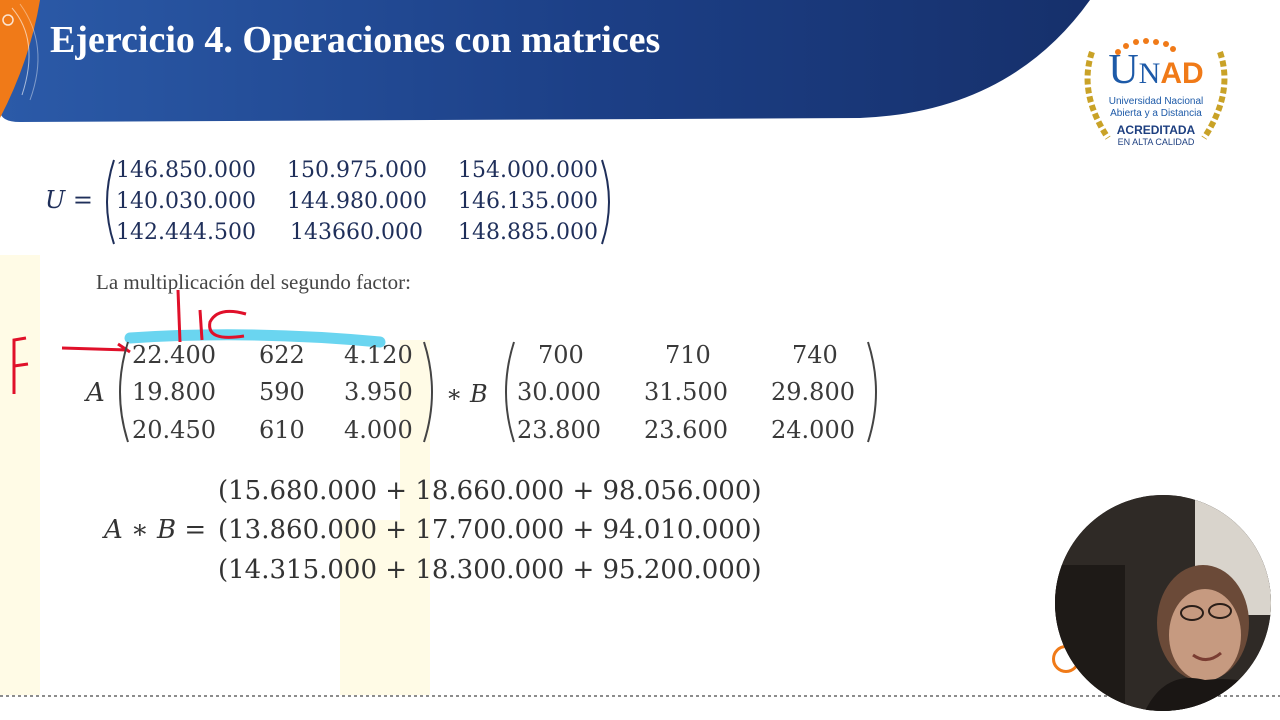 Image resolution: width=1280 pixels, height=720 pixels. Describe the element at coordinates (227, 324) in the screenshot. I see `ink-letter-c` at that location.